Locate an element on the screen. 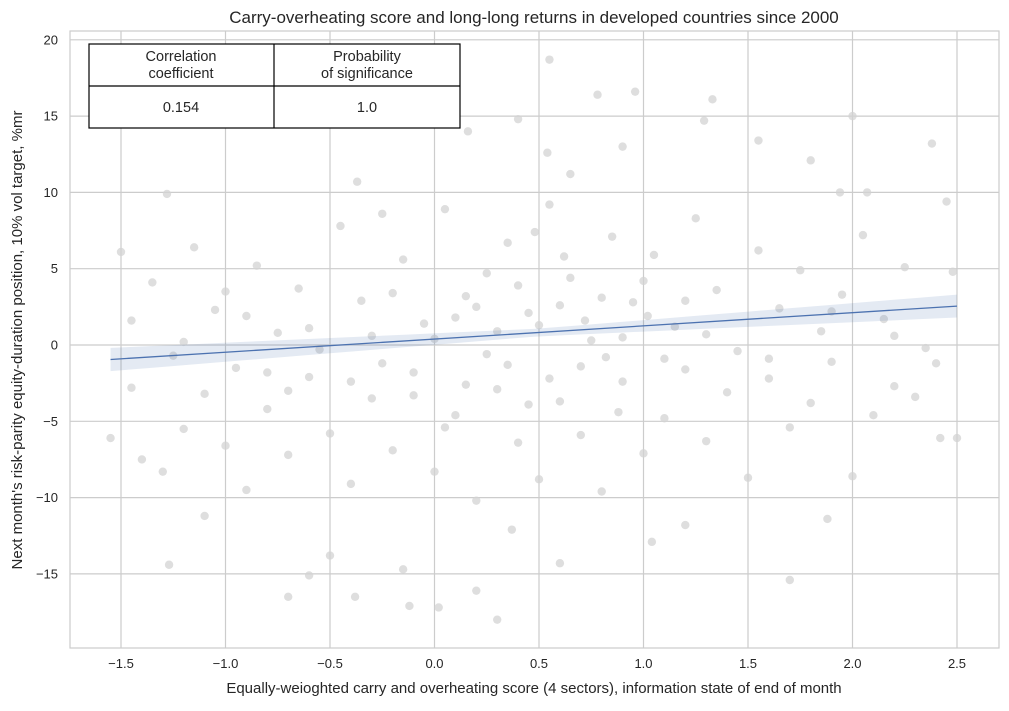 The image size is (1009, 711). y-tick-label: 15 is located at coordinates (51, 116).